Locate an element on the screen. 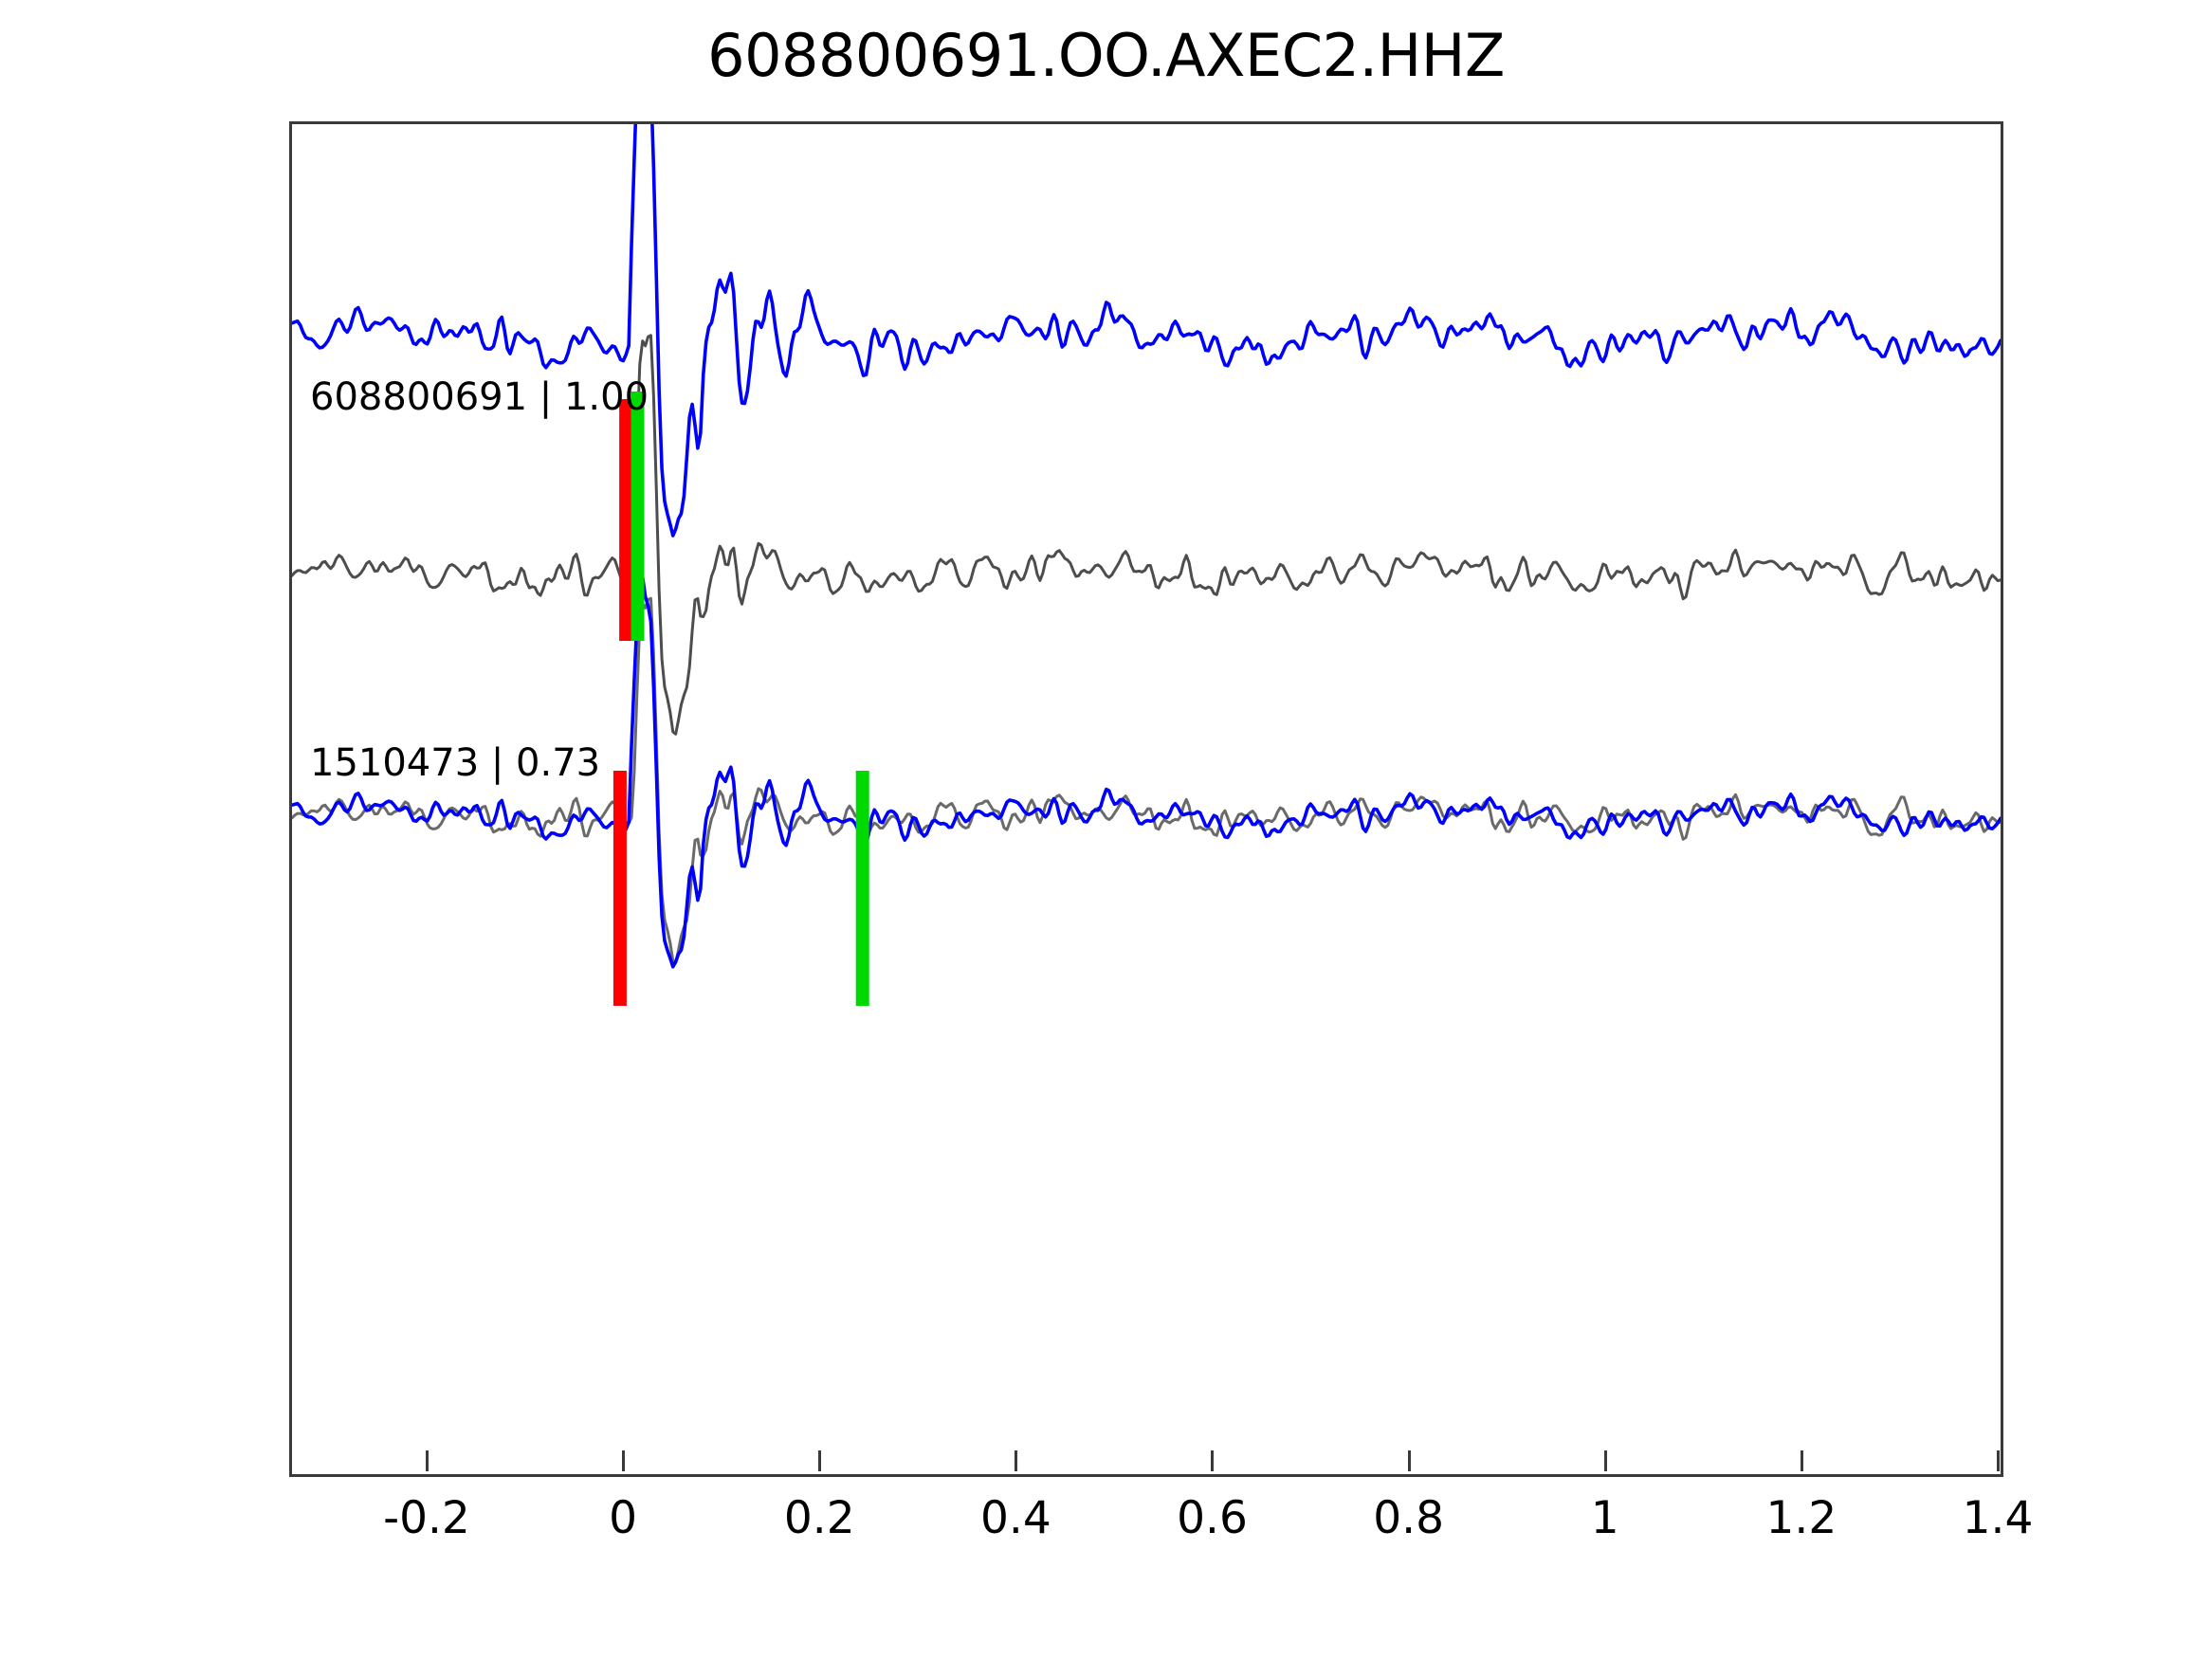 Image resolution: width=2212 pixels, height=1659 pixels. pick-marker-p-detection is located at coordinates (619, 888).